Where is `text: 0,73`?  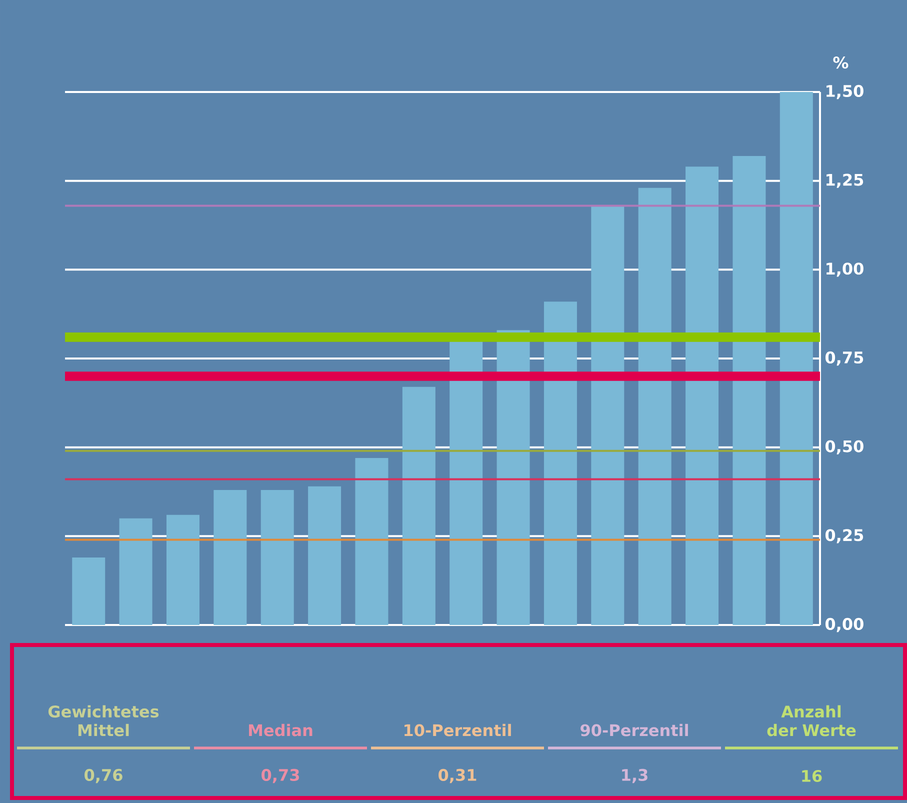 text: 0,73 is located at coordinates (280, 776).